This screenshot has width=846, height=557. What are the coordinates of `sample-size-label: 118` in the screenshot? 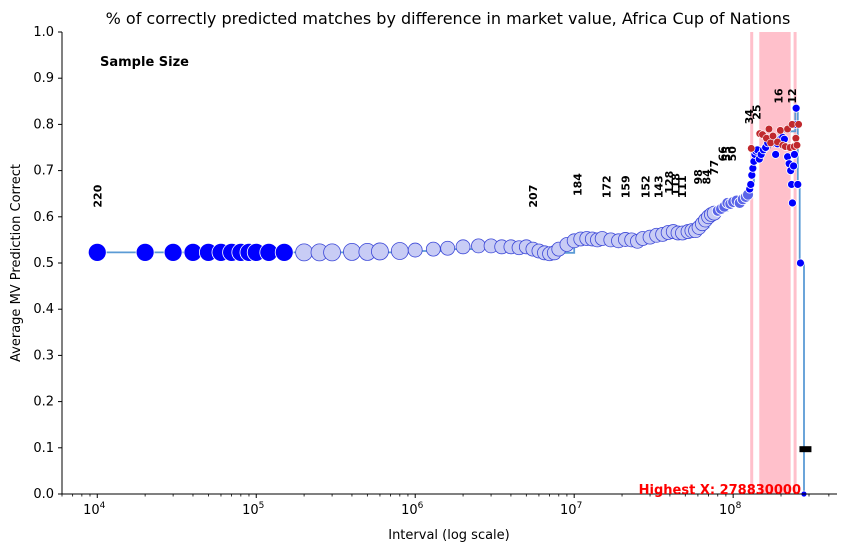 It's located at (676, 184).